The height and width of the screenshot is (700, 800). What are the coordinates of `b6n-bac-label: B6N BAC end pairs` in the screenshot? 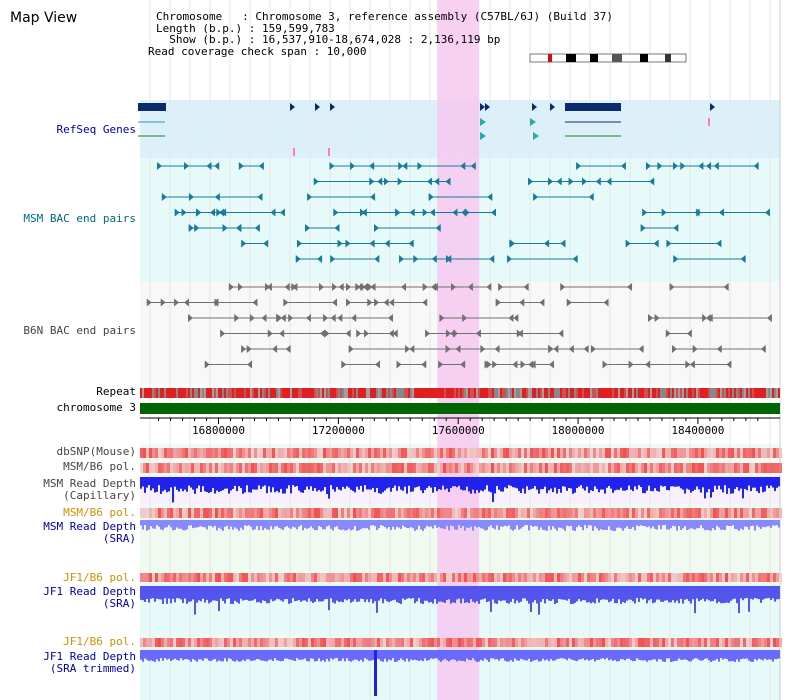 It's located at (79, 330).